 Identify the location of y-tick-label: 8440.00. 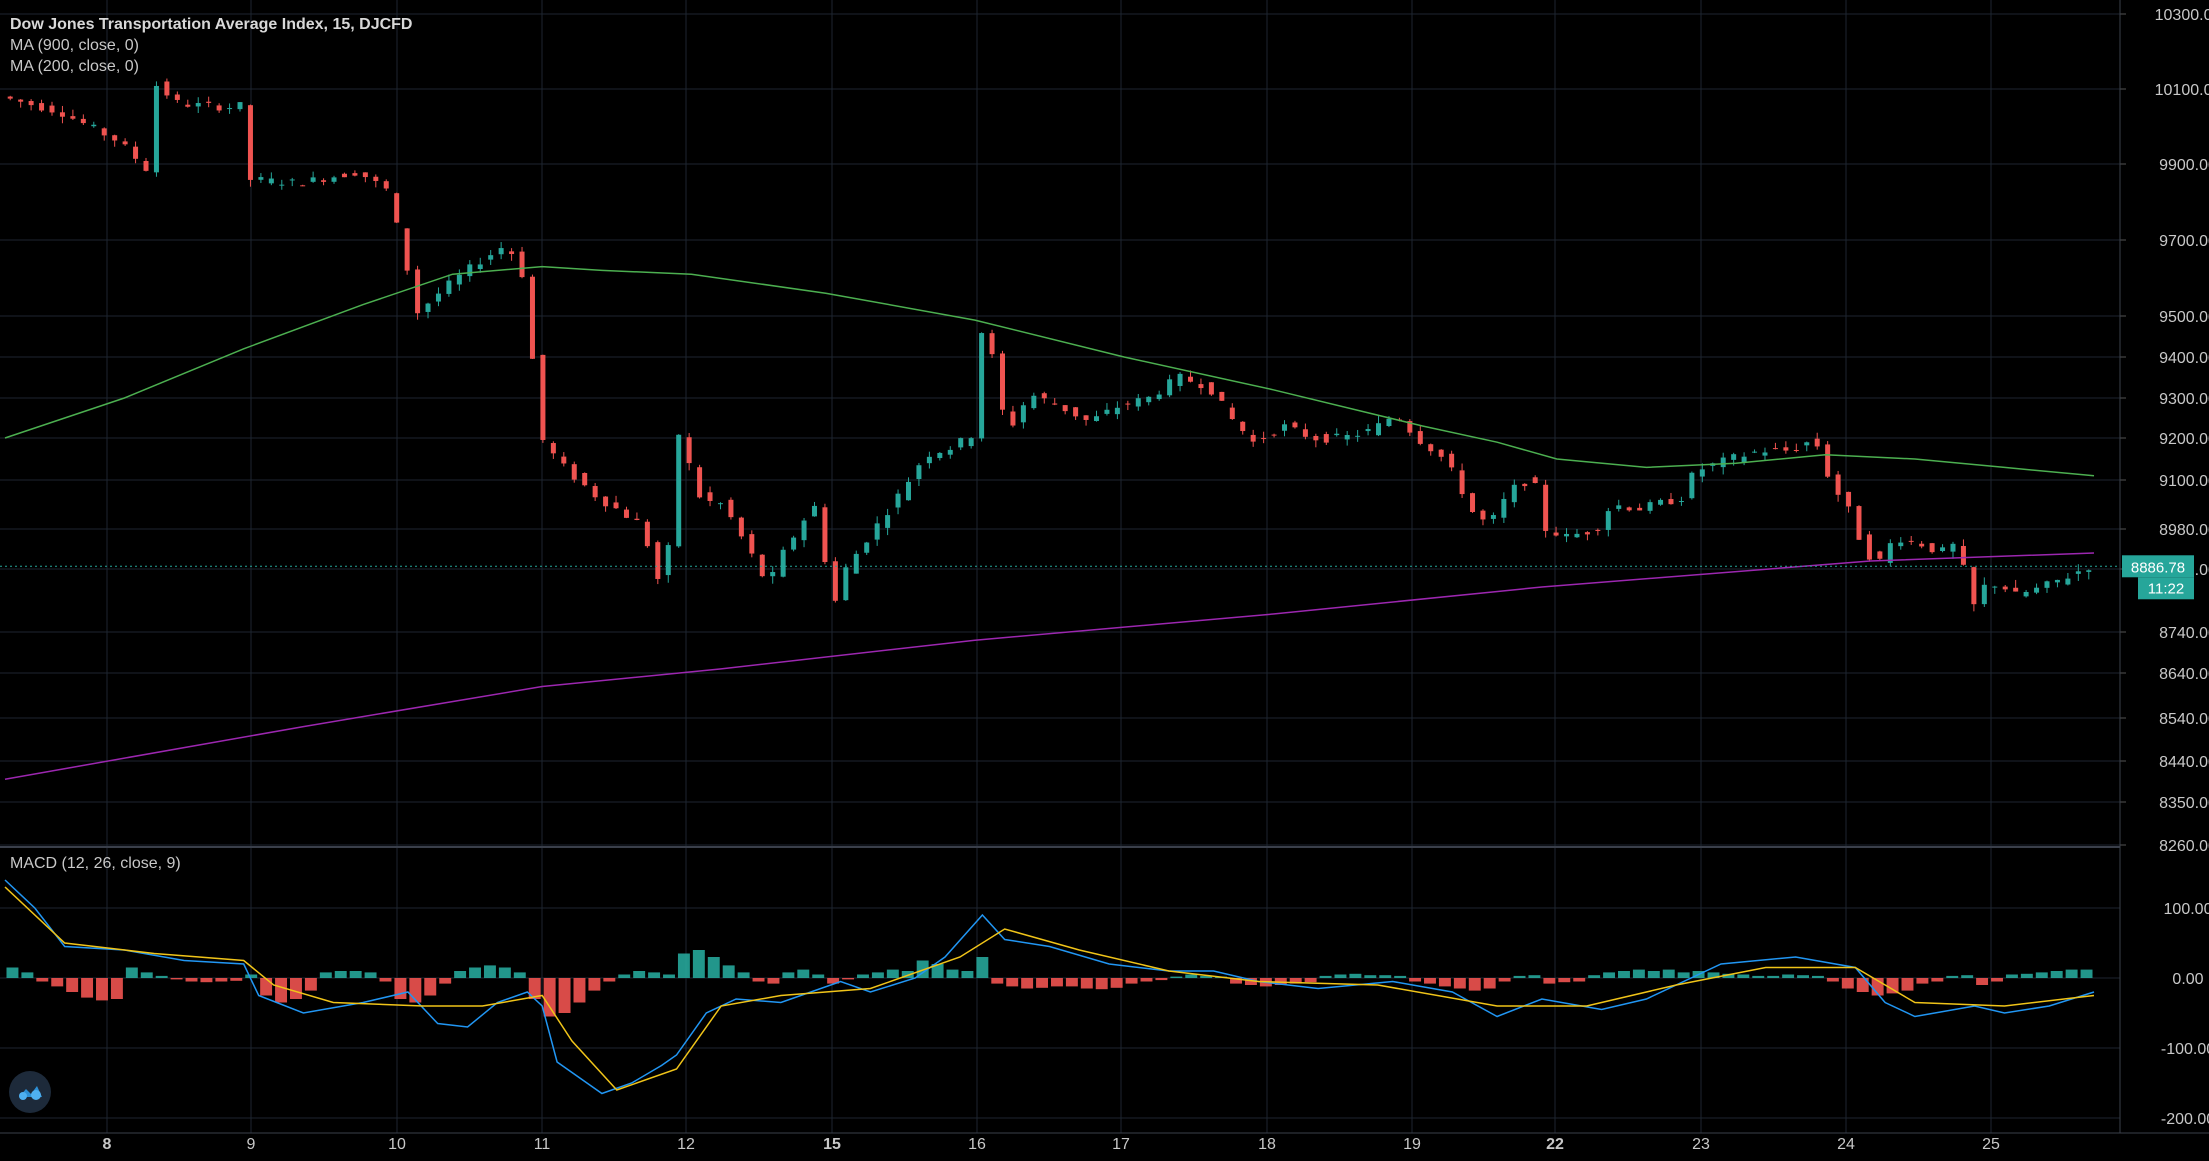
(2184, 762).